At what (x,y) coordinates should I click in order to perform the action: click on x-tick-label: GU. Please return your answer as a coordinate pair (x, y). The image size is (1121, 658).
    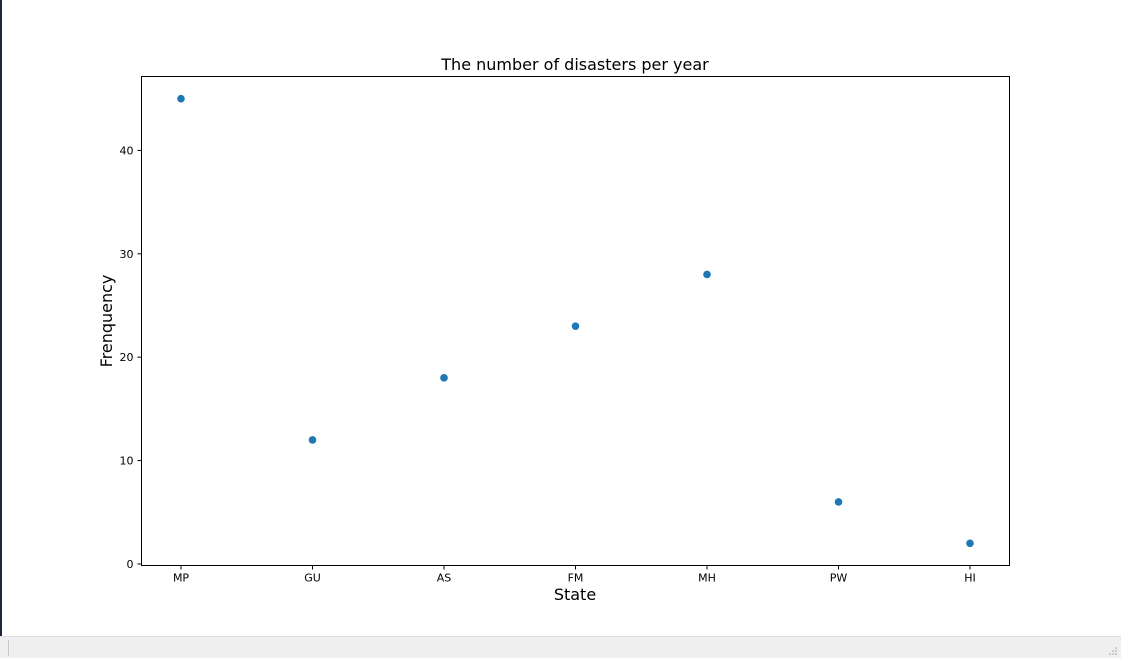
    Looking at the image, I should click on (312, 578).